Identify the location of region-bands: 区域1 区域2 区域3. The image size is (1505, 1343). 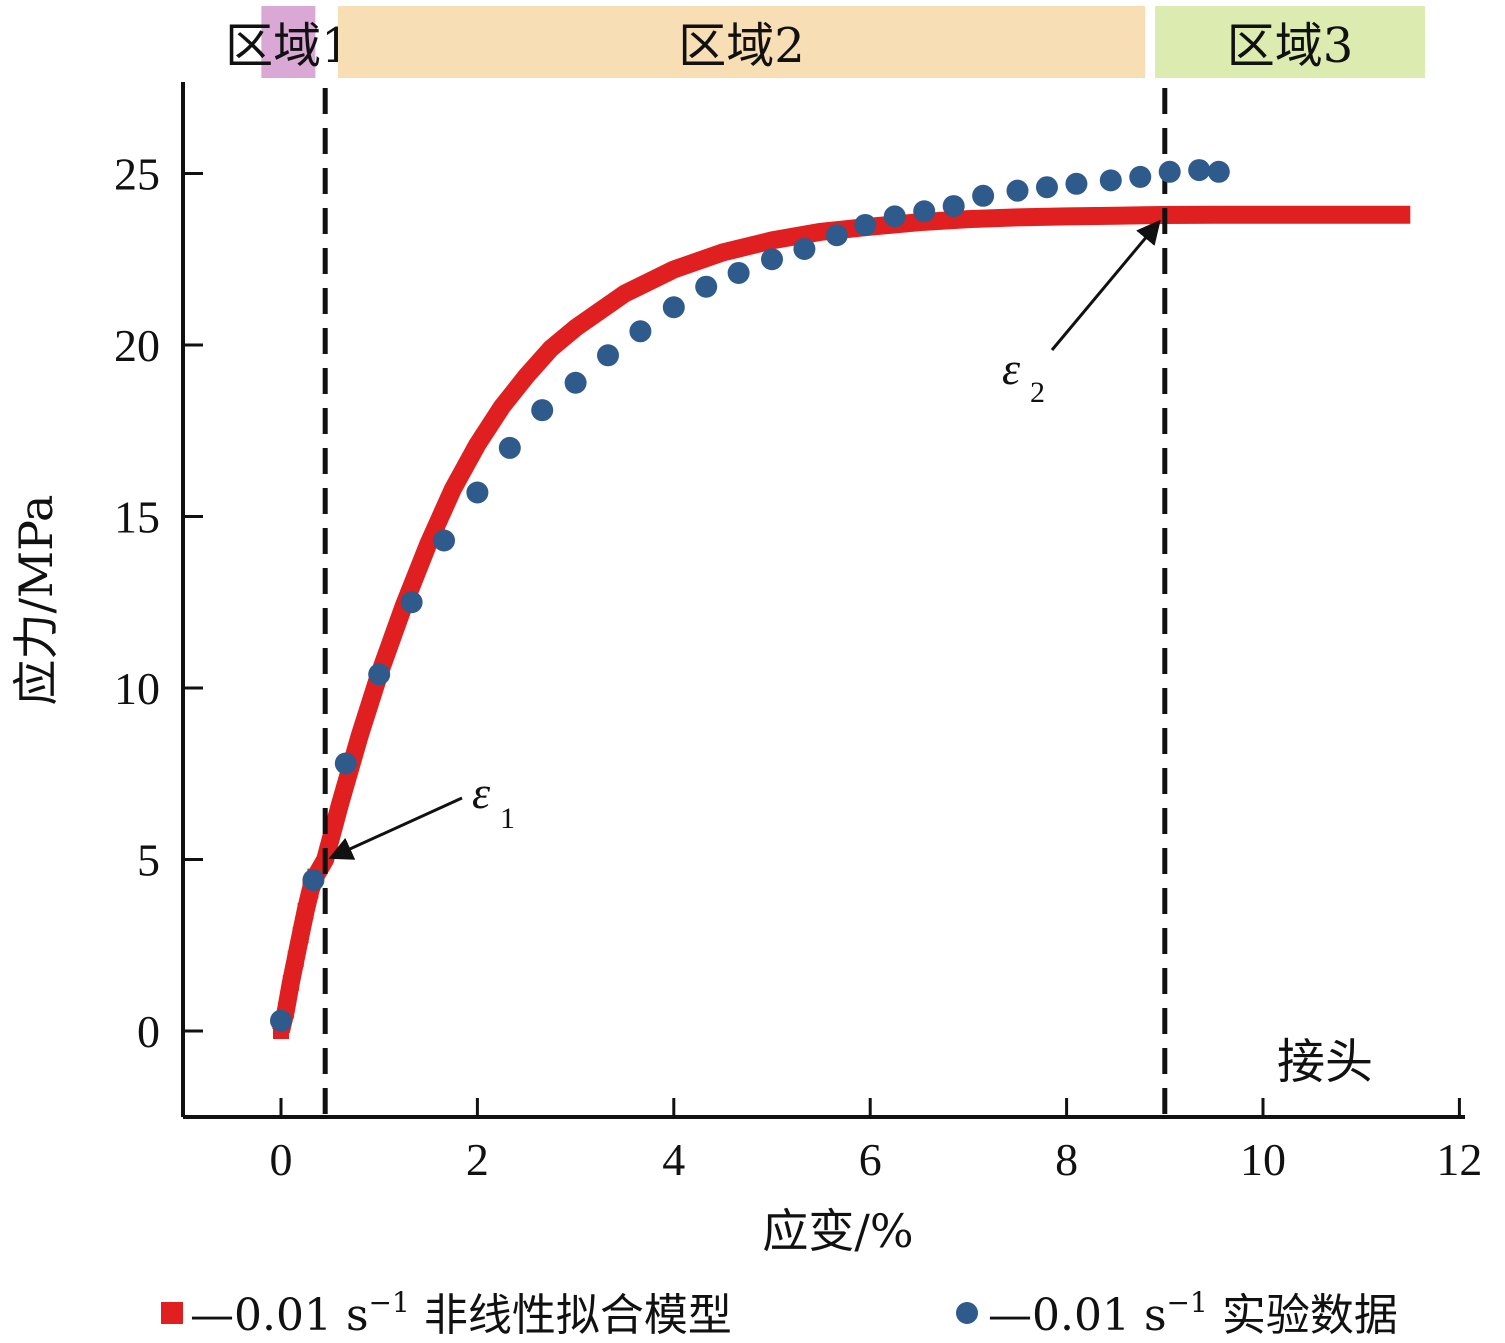
(825, 42).